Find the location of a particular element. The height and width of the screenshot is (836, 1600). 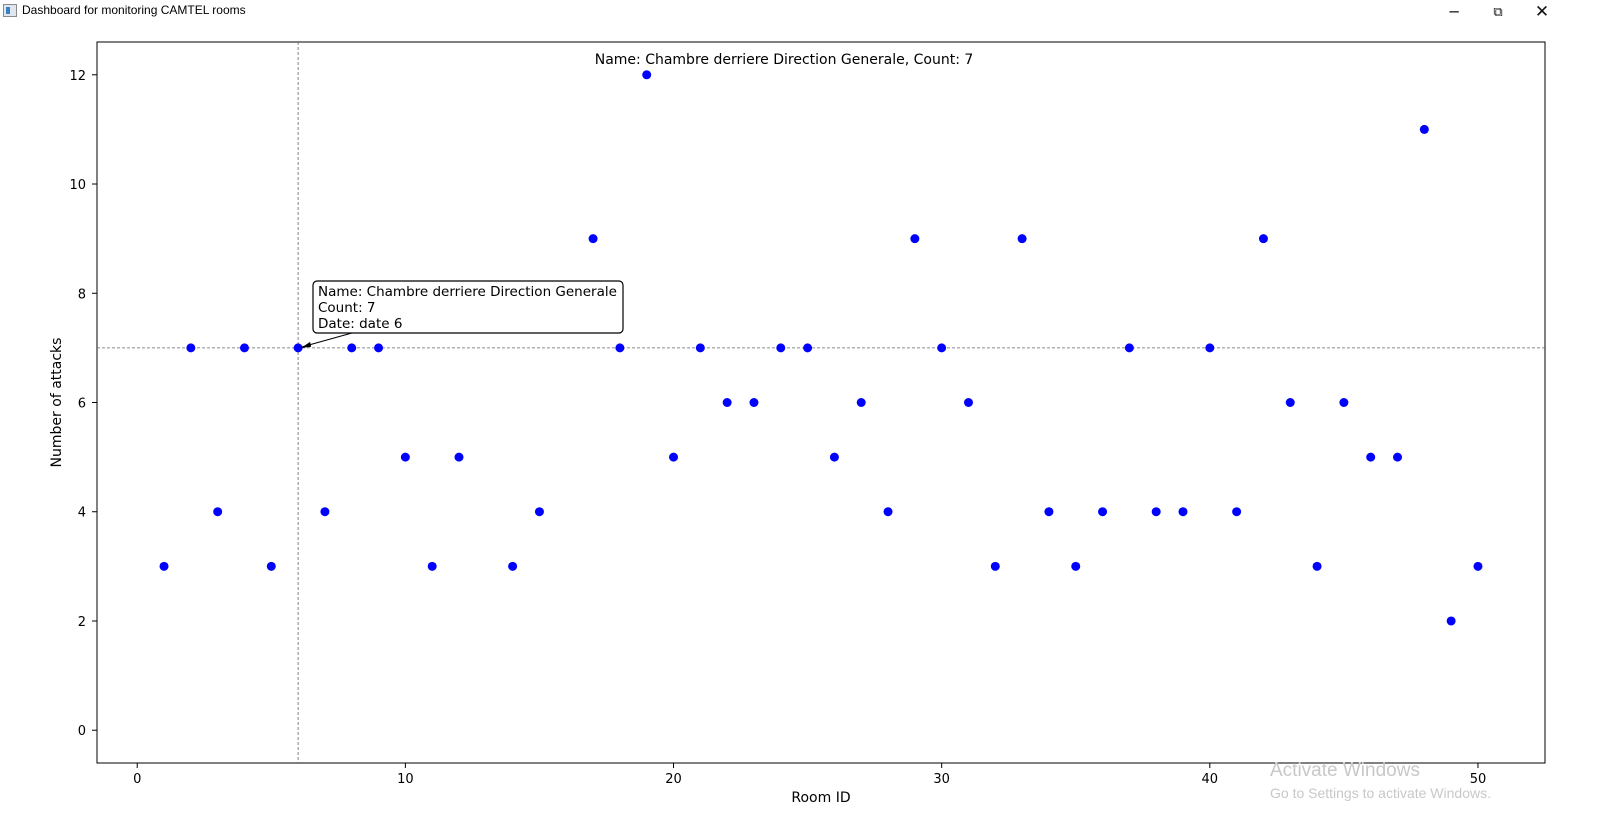

close-button: ✕ is located at coordinates (1542, 12).